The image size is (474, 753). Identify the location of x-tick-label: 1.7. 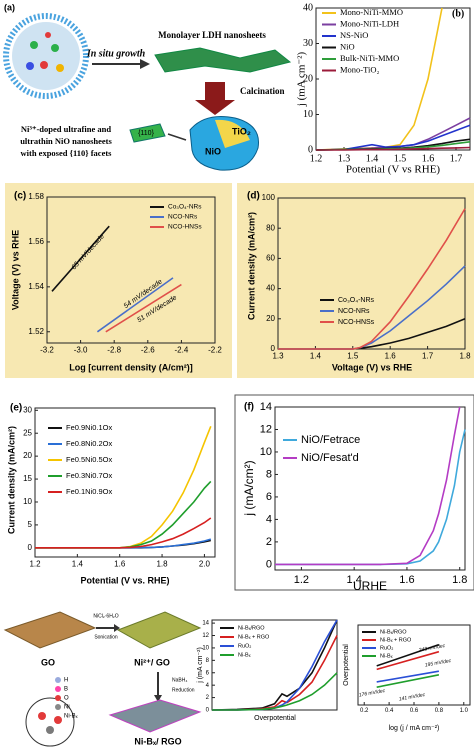
(428, 355).